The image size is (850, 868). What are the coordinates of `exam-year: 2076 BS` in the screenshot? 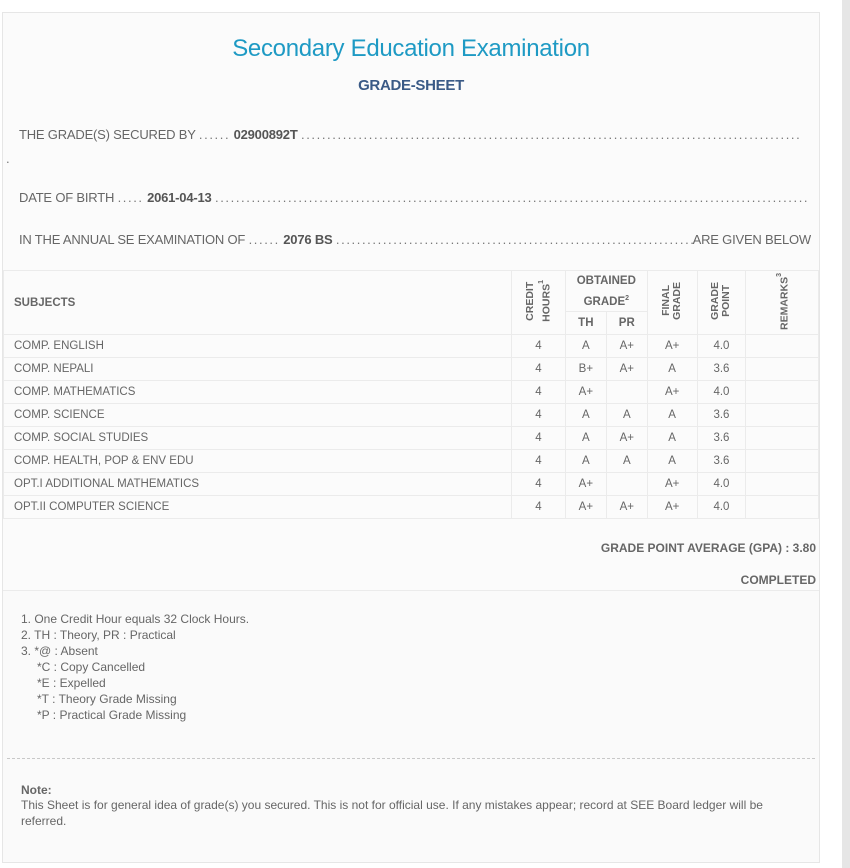 It's located at (308, 239).